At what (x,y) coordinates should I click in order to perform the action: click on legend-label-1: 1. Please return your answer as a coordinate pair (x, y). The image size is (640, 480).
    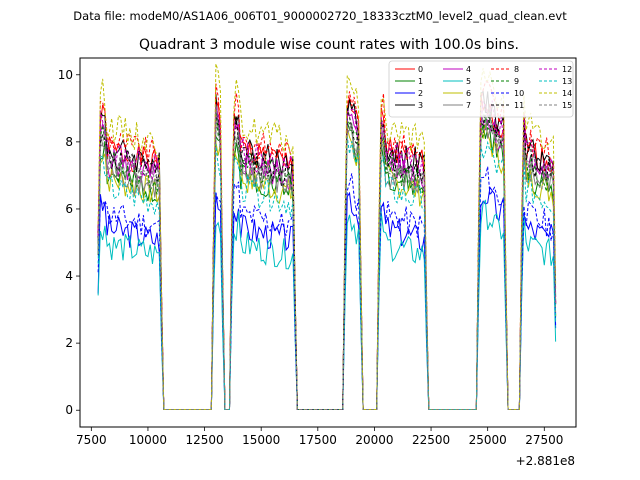
    Looking at the image, I should click on (420, 81).